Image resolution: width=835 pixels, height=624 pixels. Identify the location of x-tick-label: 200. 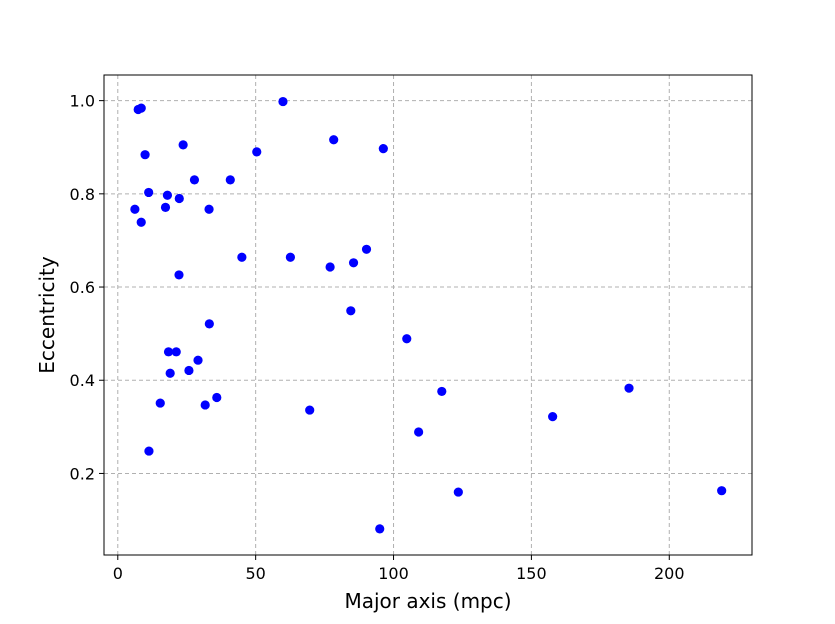
(669, 573).